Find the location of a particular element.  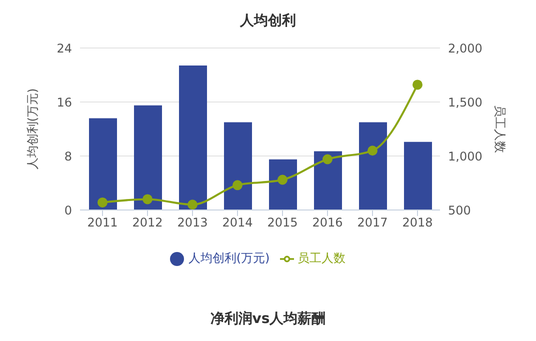

x-tick-label: 2017 is located at coordinates (372, 223).